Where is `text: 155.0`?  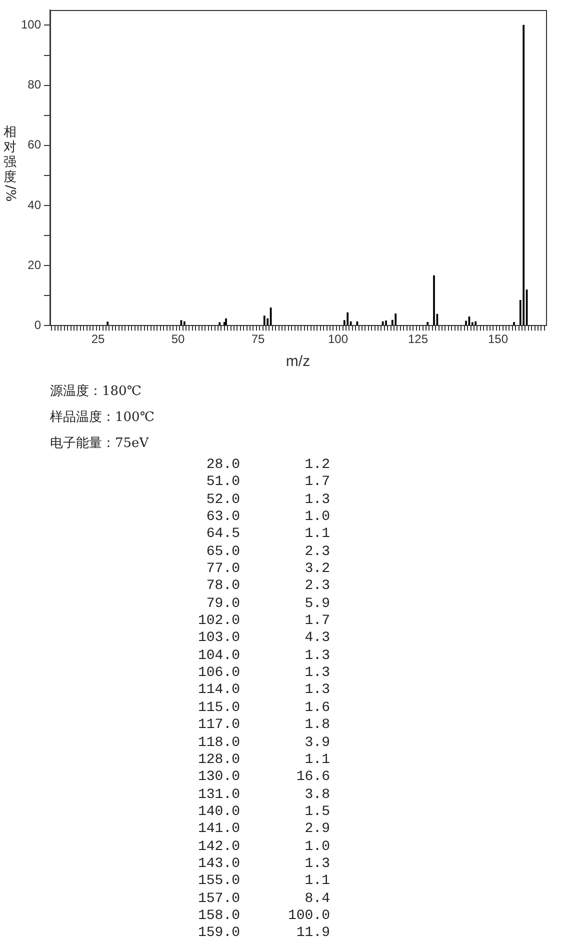 text: 155.0 is located at coordinates (218, 882).